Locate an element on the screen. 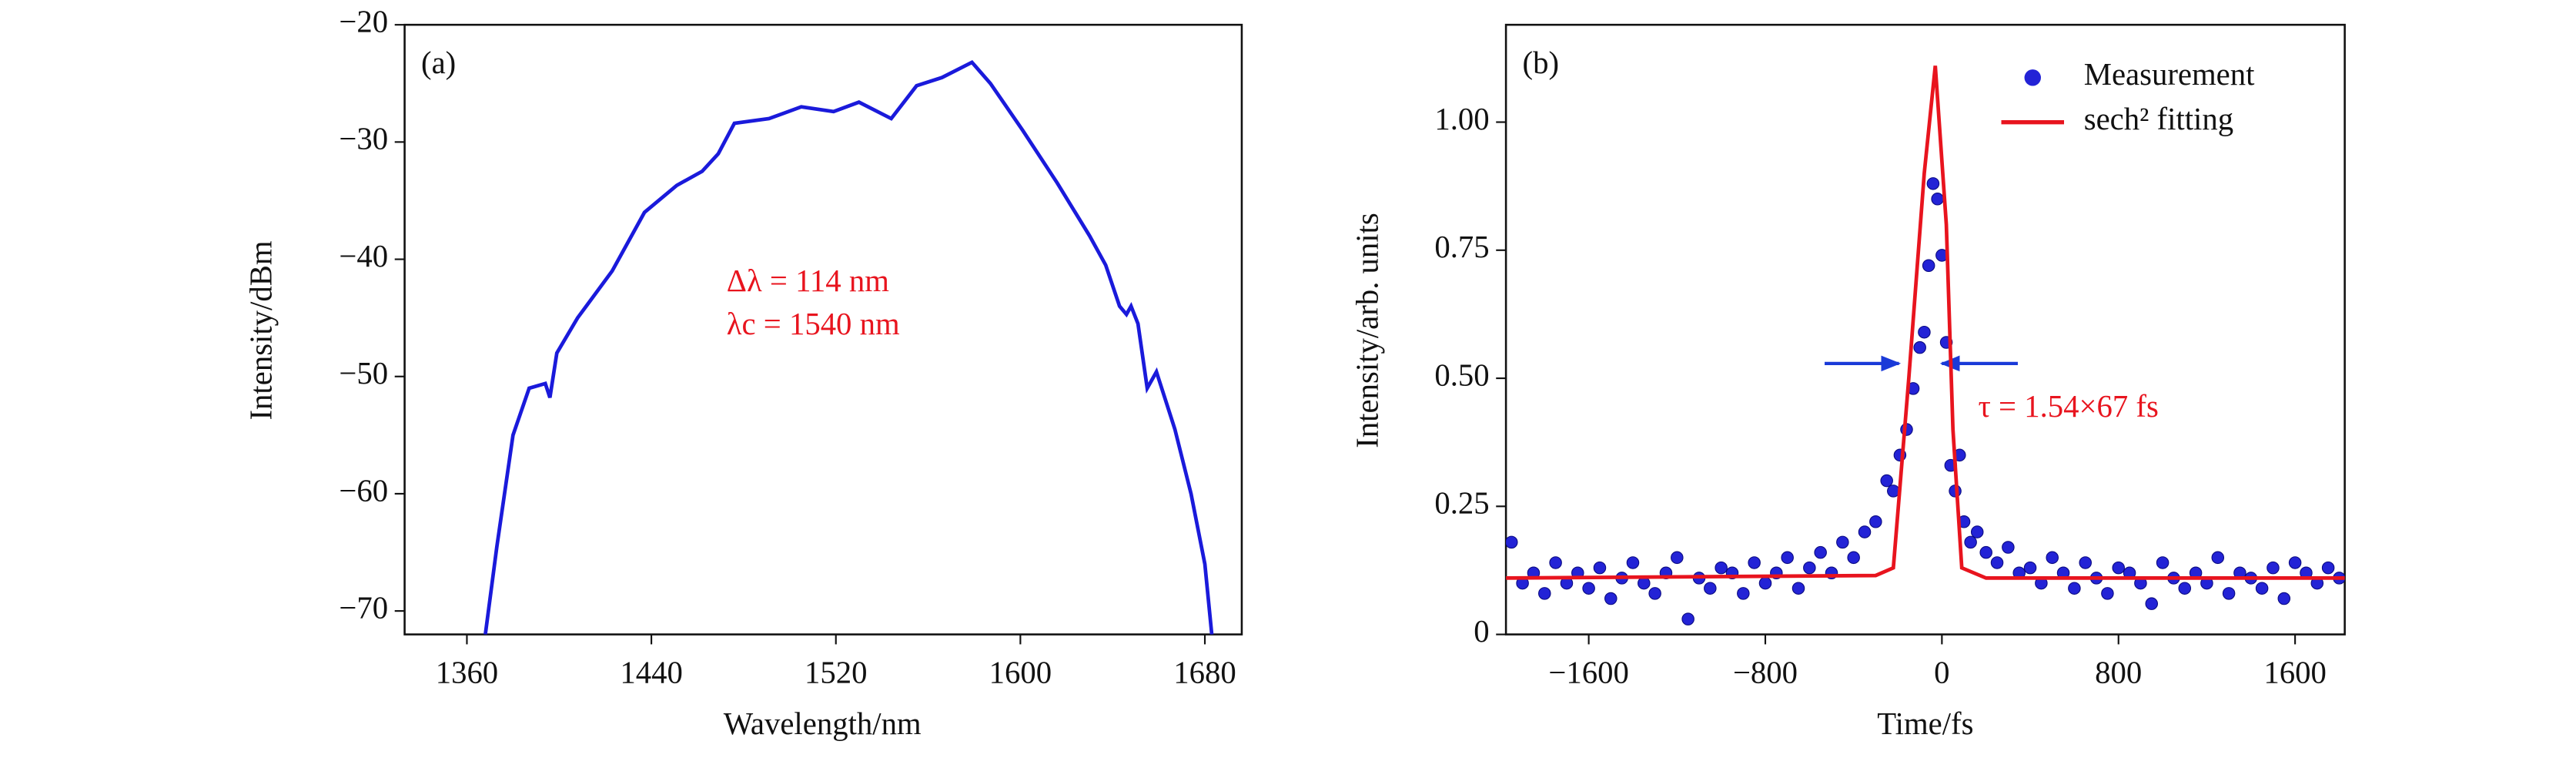 Image resolution: width=2576 pixels, height=758 pixels. annotation: Δλ = 114 nm is located at coordinates (808, 280).